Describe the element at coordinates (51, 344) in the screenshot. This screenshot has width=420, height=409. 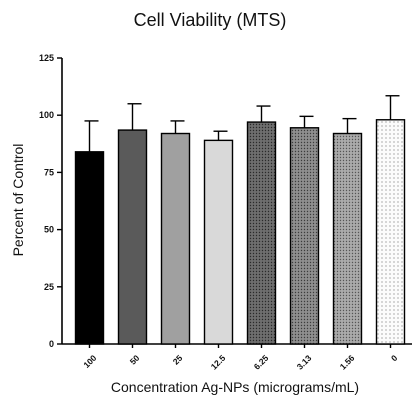
I see `y-tick-label: 0` at that location.